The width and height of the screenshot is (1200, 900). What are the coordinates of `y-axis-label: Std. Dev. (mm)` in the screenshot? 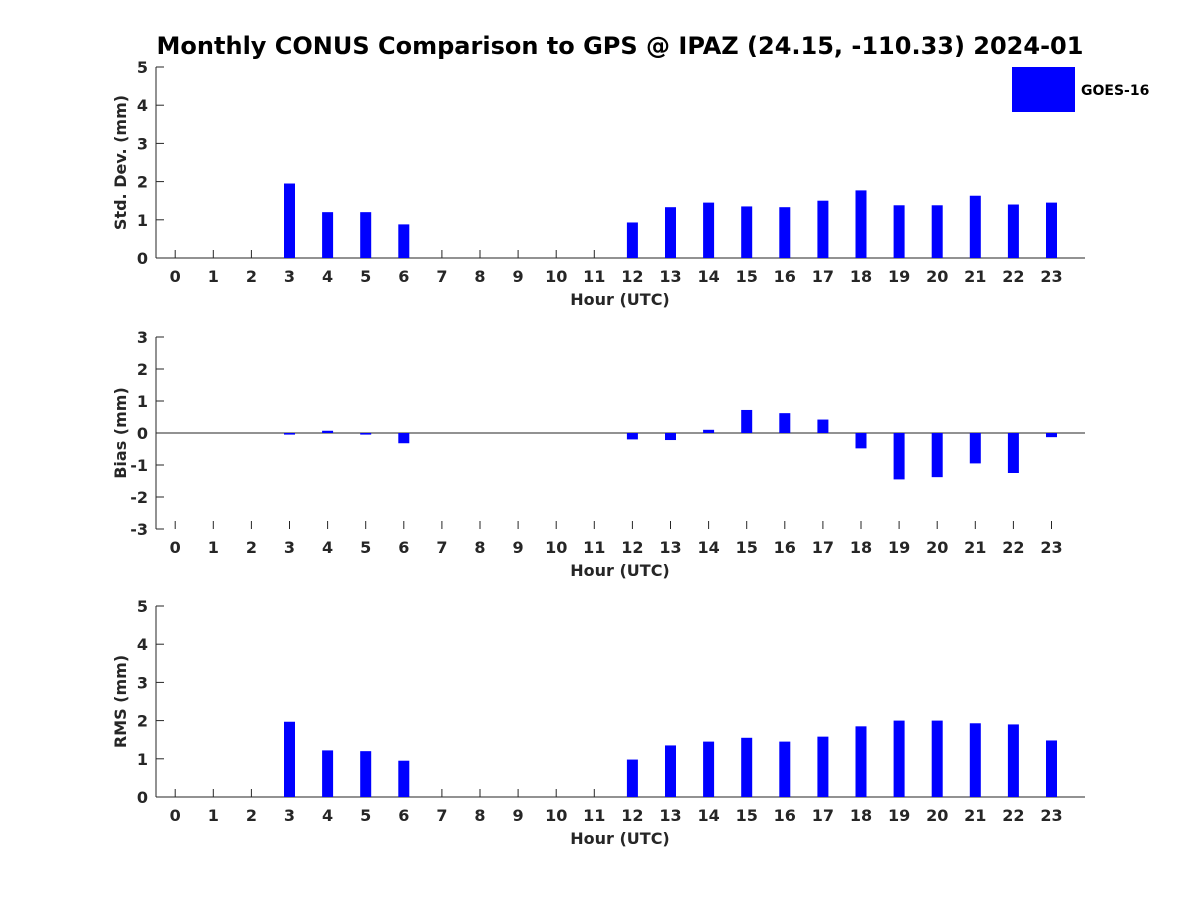 It's located at (120, 162).